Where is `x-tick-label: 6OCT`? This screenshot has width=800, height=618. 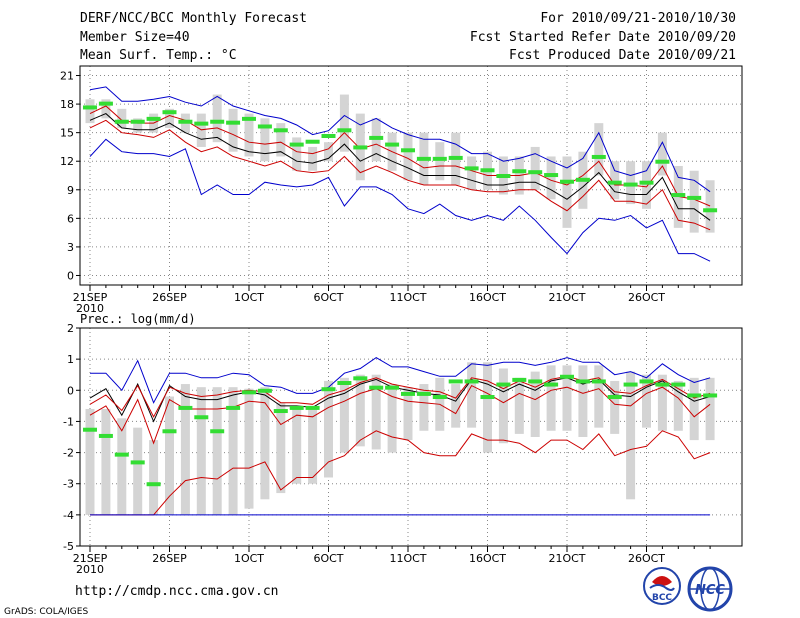
x-tick-label: 6OCT is located at coordinates (328, 558).